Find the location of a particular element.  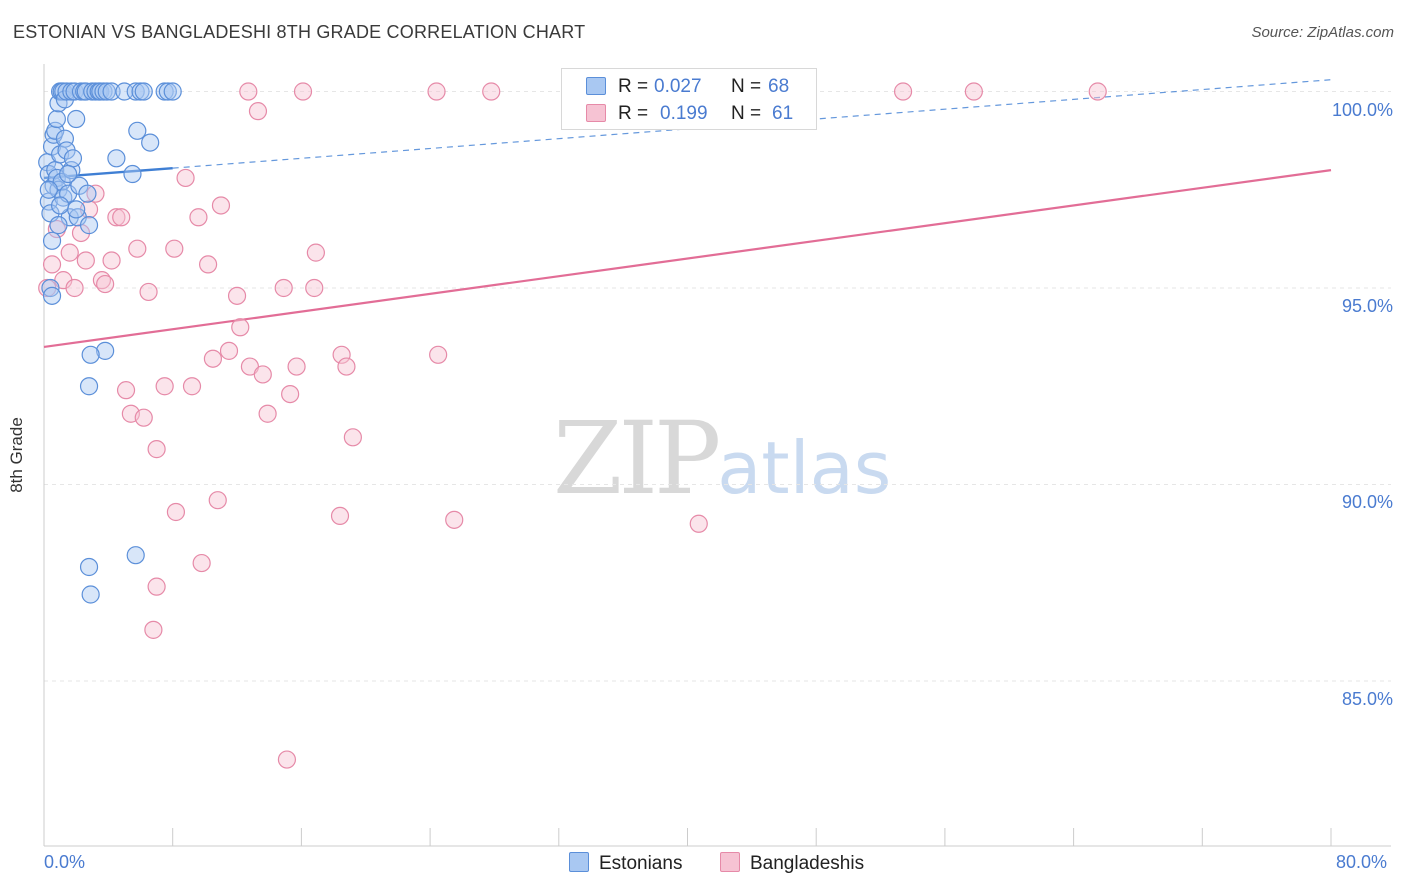

x-tick-label-max: 80.0% is located at coordinates (1362, 862).